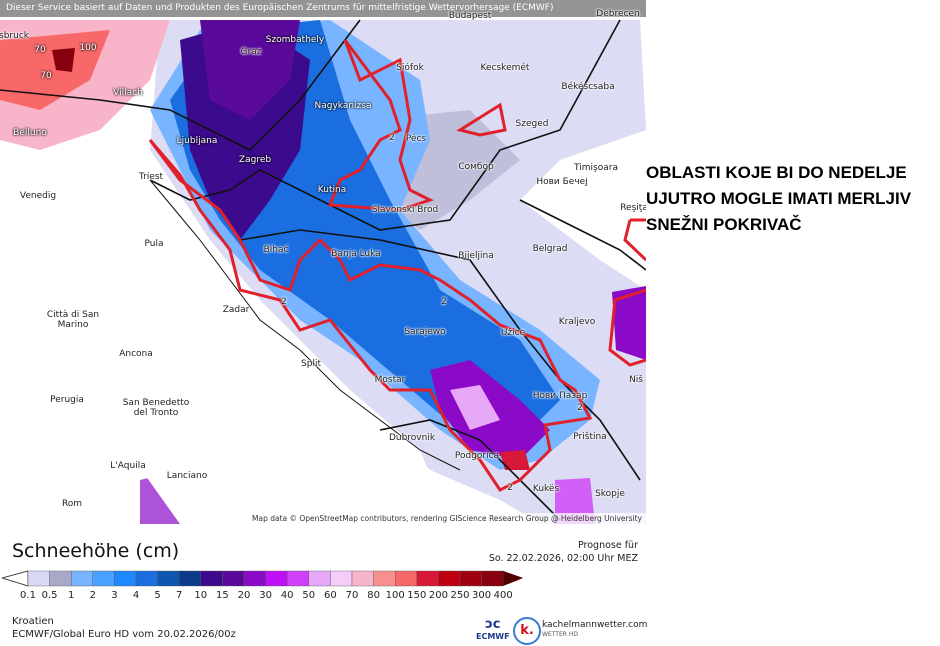 The height and width of the screenshot is (646, 940). What do you see at coordinates (607, 545) in the screenshot?
I see `forecast-label: Prognose für` at bounding box center [607, 545].